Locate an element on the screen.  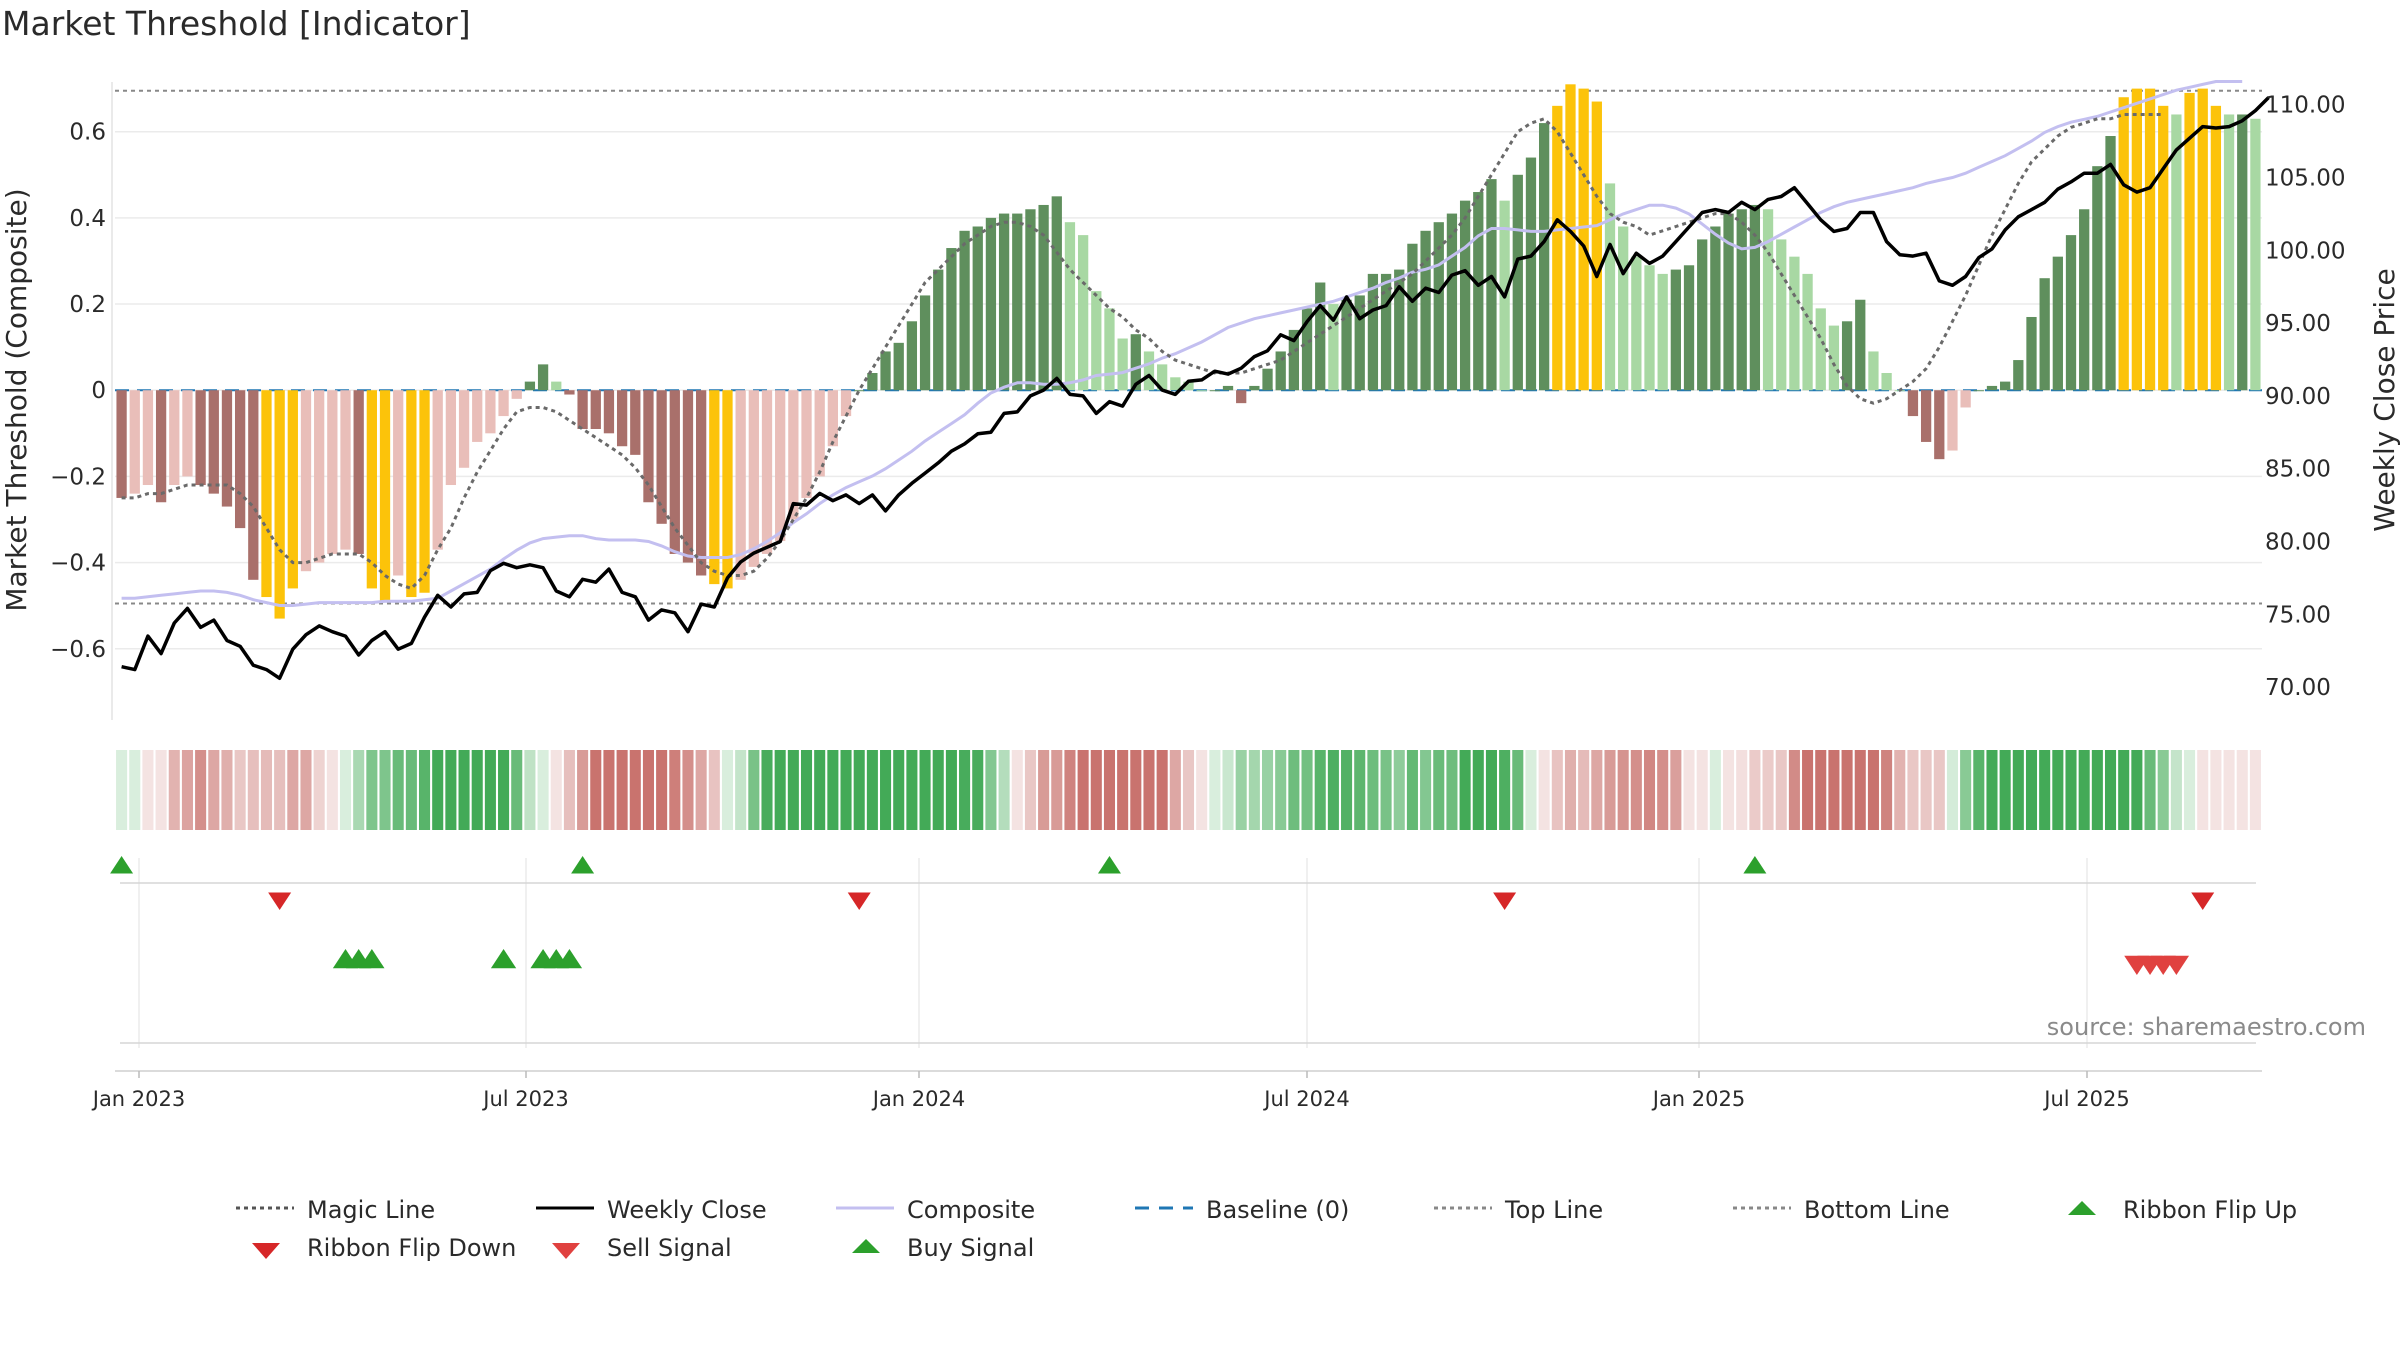
right-tick-label: 75.00 is located at coordinates (2298, 615).